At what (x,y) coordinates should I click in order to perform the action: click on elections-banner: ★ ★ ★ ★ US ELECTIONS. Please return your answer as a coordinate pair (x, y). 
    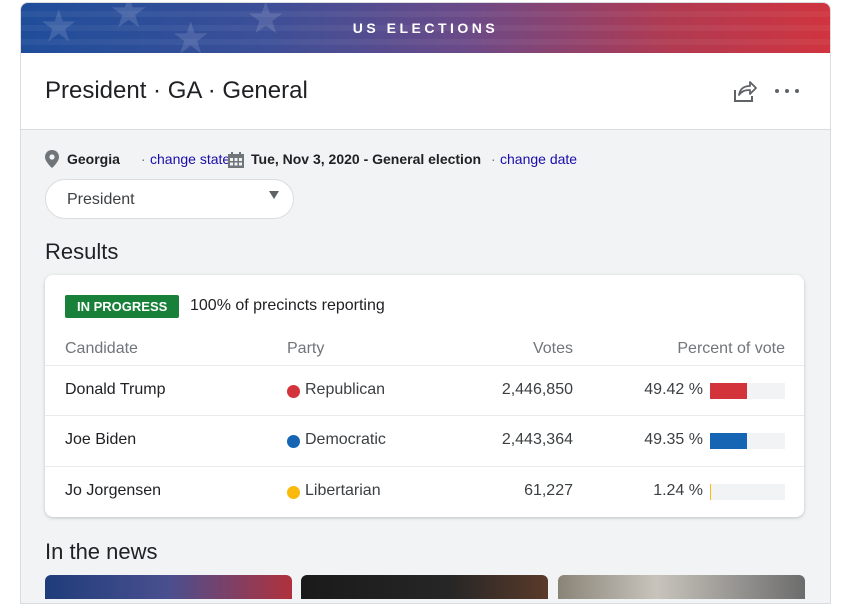
    Looking at the image, I should click on (425, 28).